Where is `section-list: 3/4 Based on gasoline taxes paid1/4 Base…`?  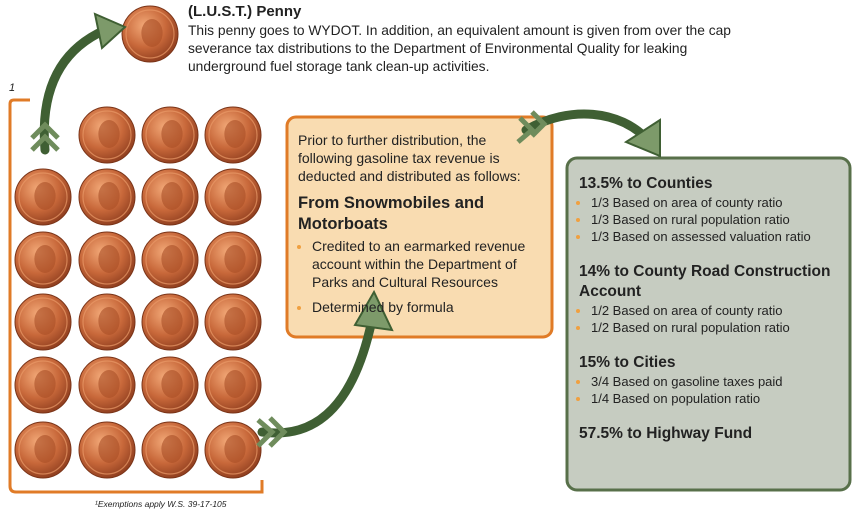
section-list: 3/4 Based on gasoline taxes paid1/4 Base… is located at coordinates (710, 390).